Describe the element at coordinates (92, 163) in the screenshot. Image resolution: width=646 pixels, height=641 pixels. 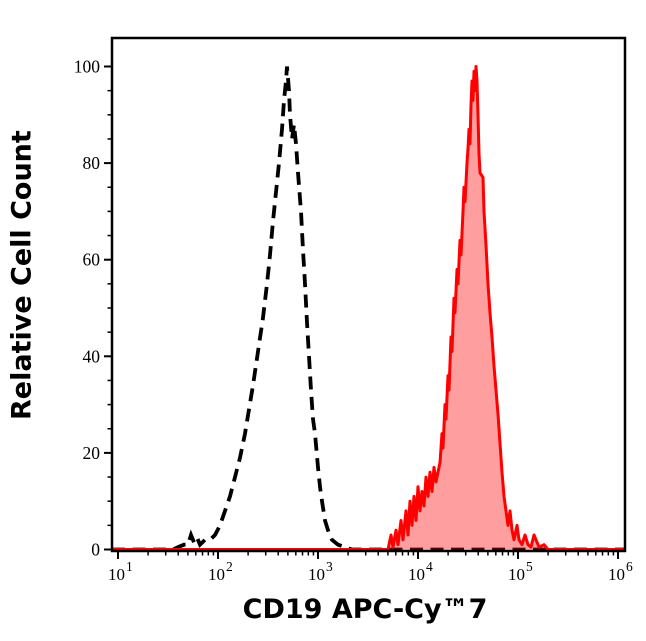
I see `y-tick-label-80: 80` at that location.